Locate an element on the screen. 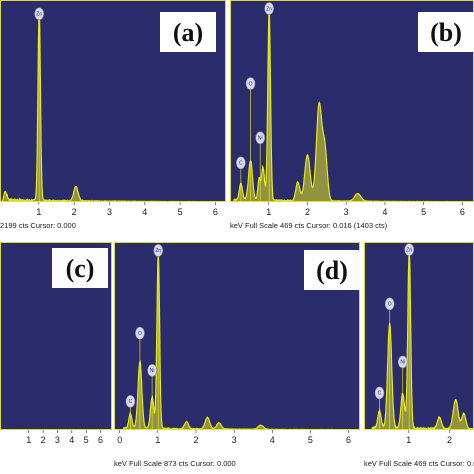 This screenshot has width=474, height=474. status-readout: keV Full Scale 873 cts Cursor: 0.000 is located at coordinates (175, 463).